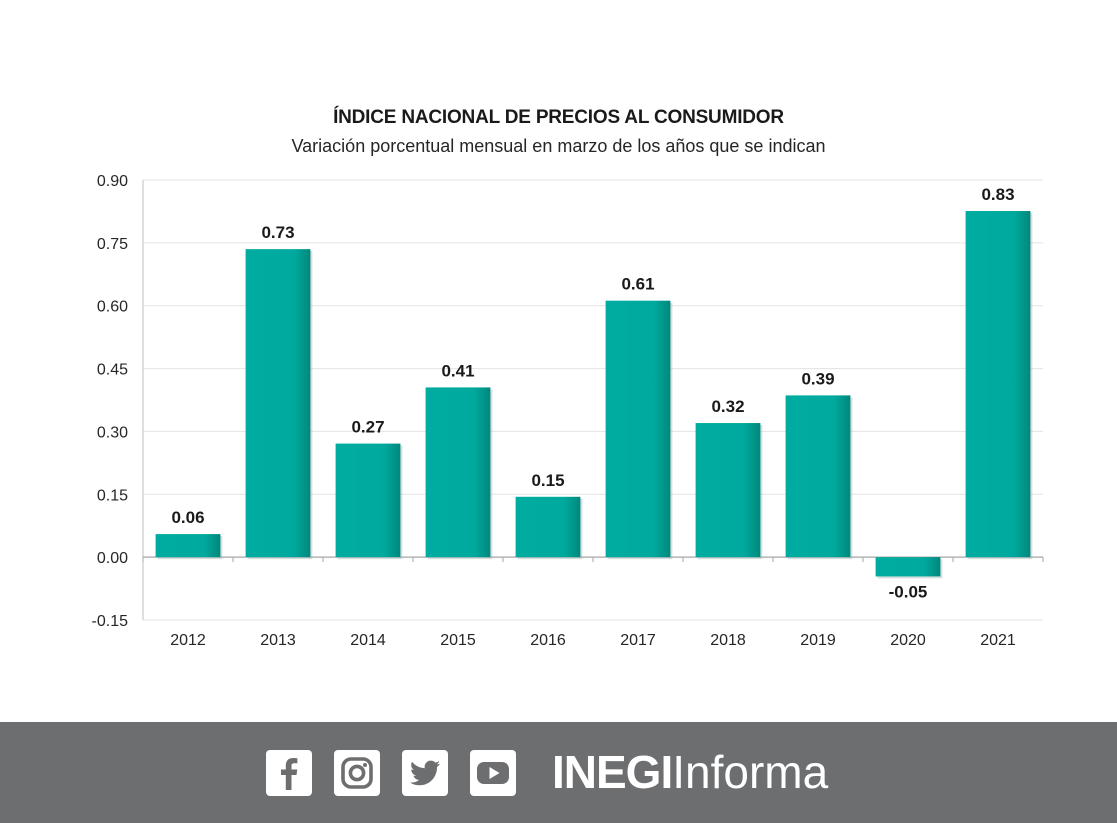  What do you see at coordinates (493, 773) in the screenshot?
I see `youtube-icon` at bounding box center [493, 773].